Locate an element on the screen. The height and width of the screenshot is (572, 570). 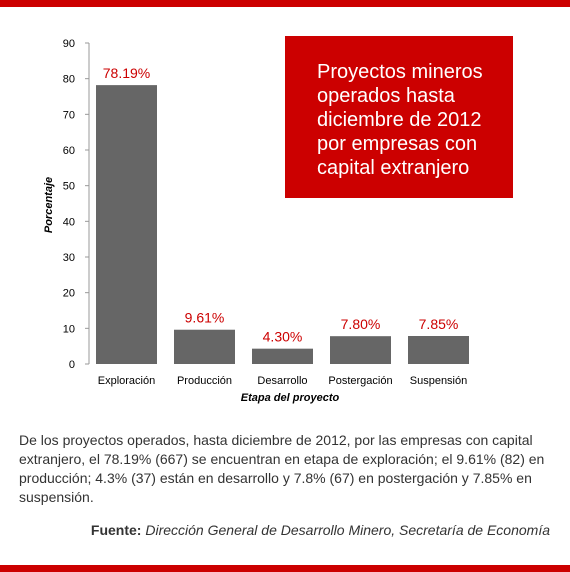
x-tick-label: Desarrollo is located at coordinates (282, 381).